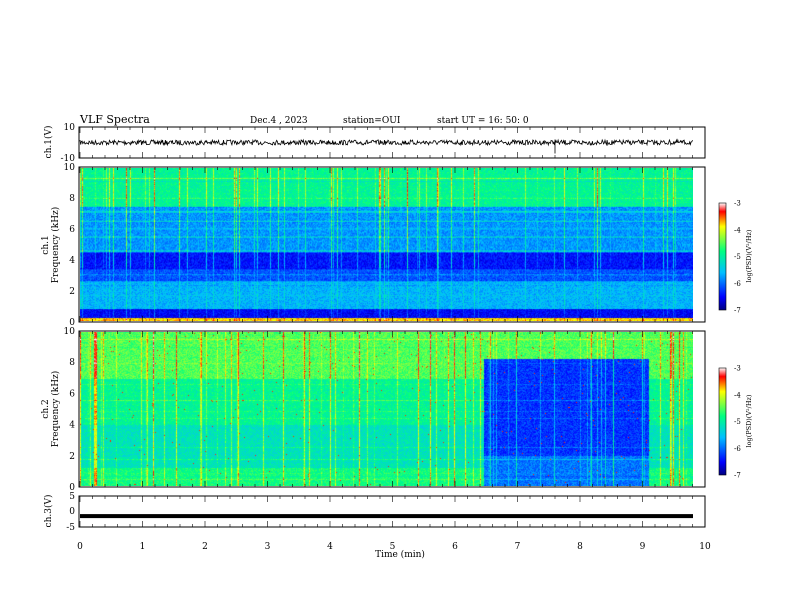 The height and width of the screenshot is (616, 792). I want to click on ch3-waveform-ylabel: ch.3(V), so click(48, 511).